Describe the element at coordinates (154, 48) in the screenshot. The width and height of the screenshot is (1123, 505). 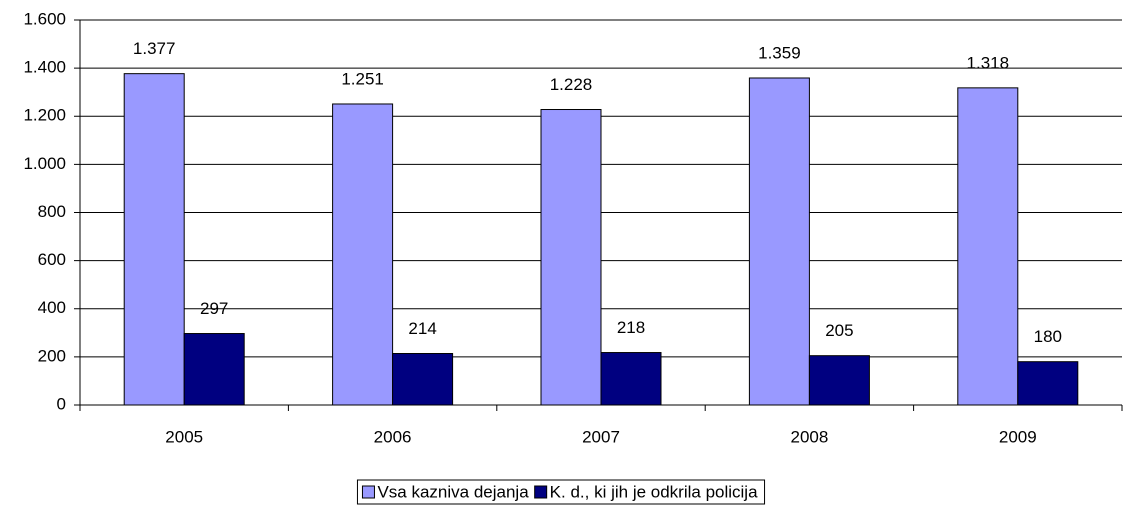
I see `data-label: 1.377` at that location.